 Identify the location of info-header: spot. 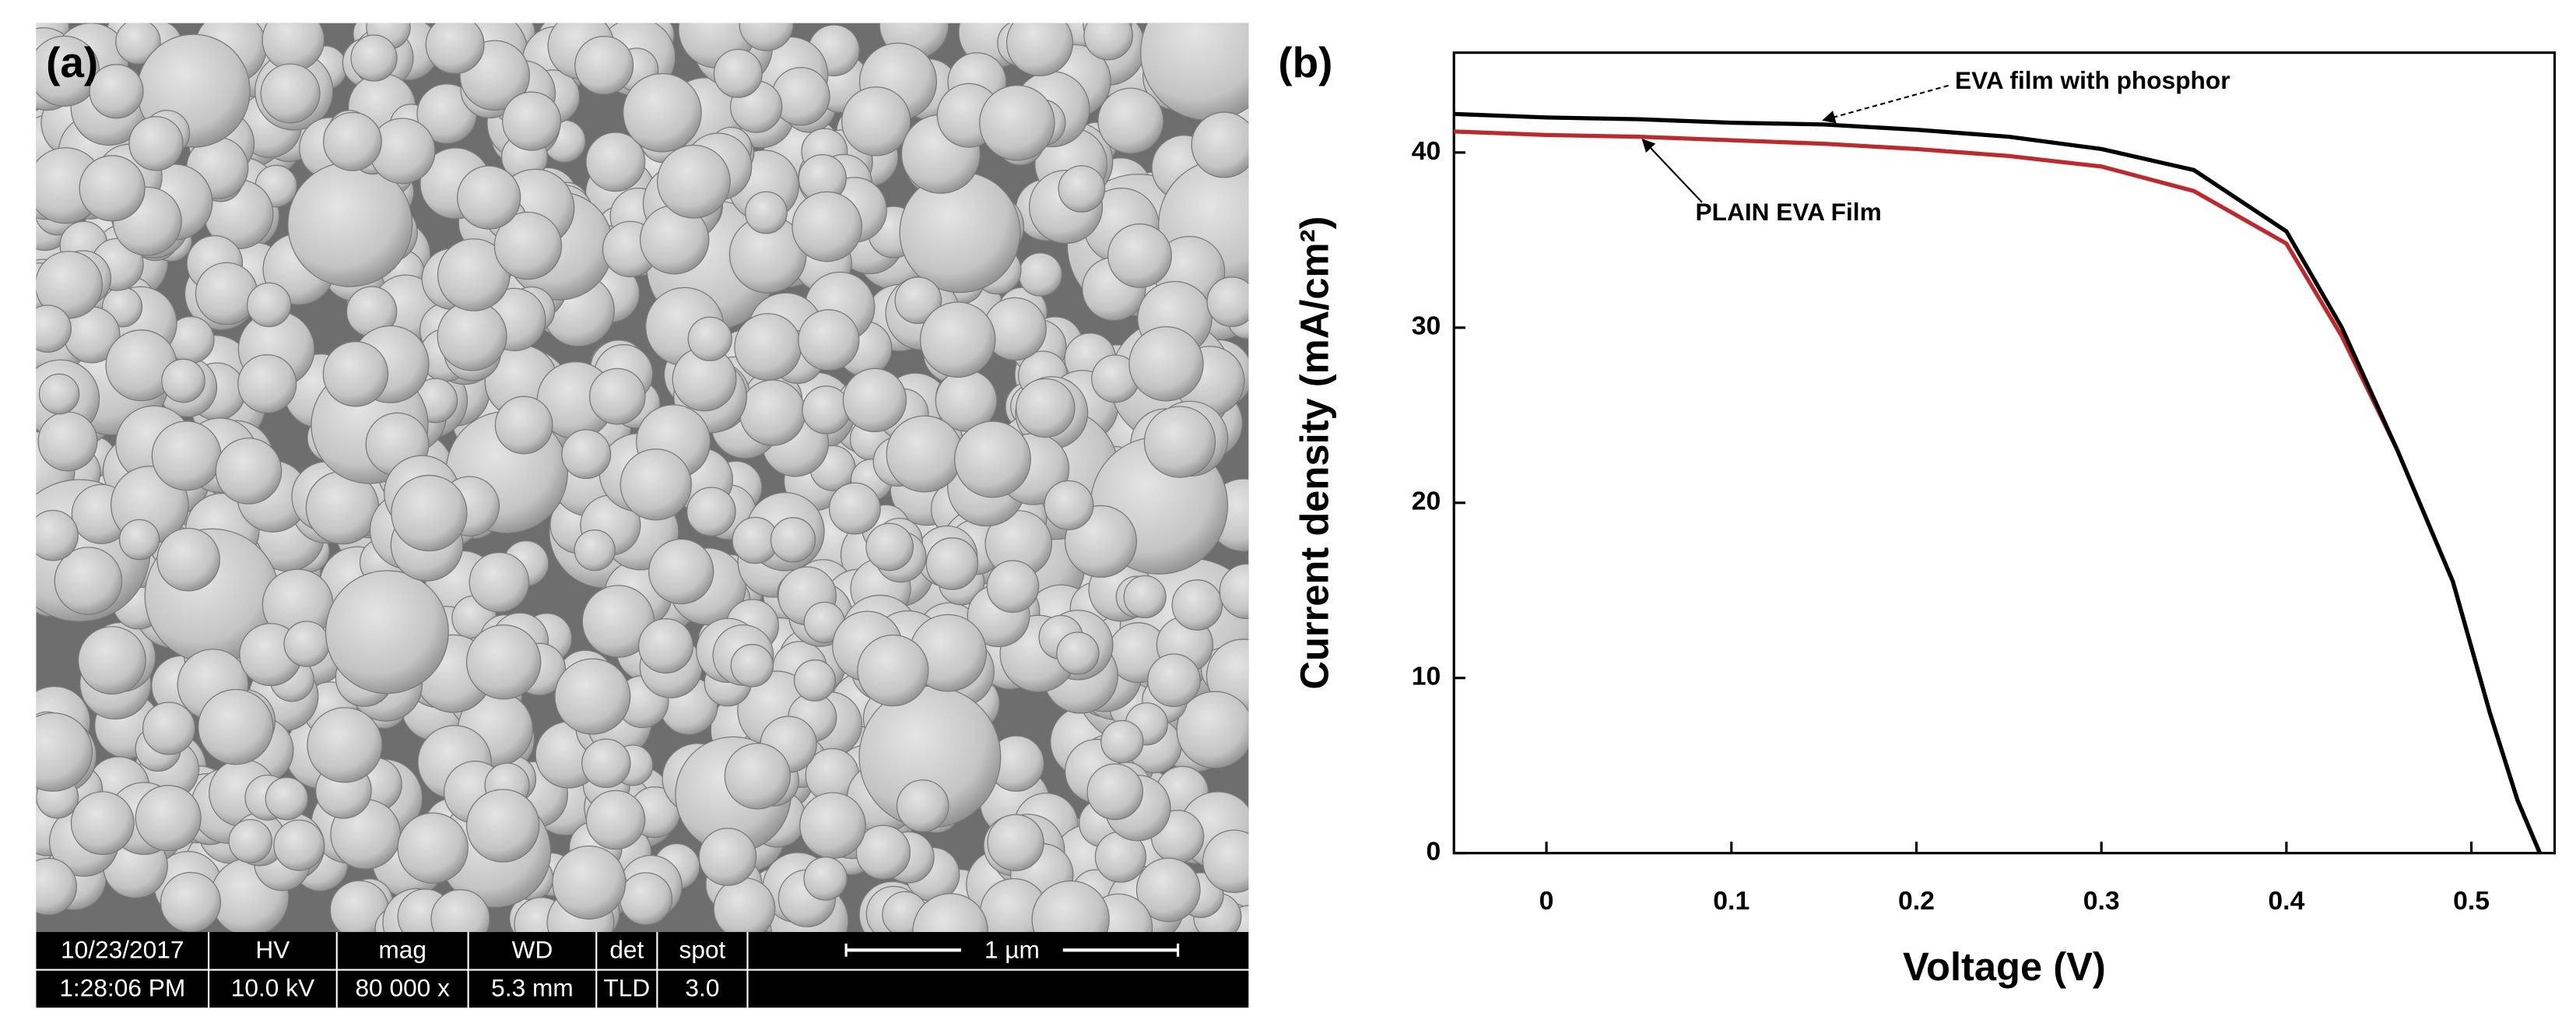
(703, 950).